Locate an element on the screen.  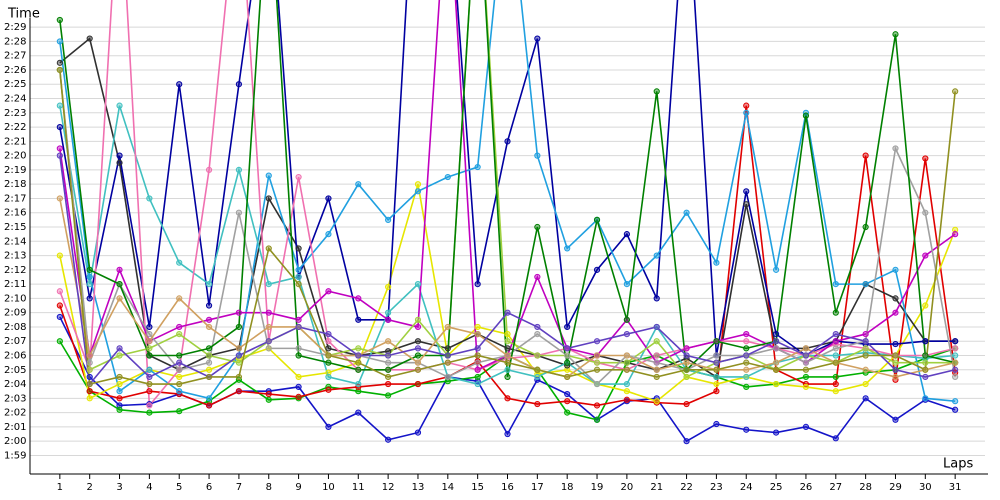
y-tick-label: 2:03 is located at coordinates (15, 398).